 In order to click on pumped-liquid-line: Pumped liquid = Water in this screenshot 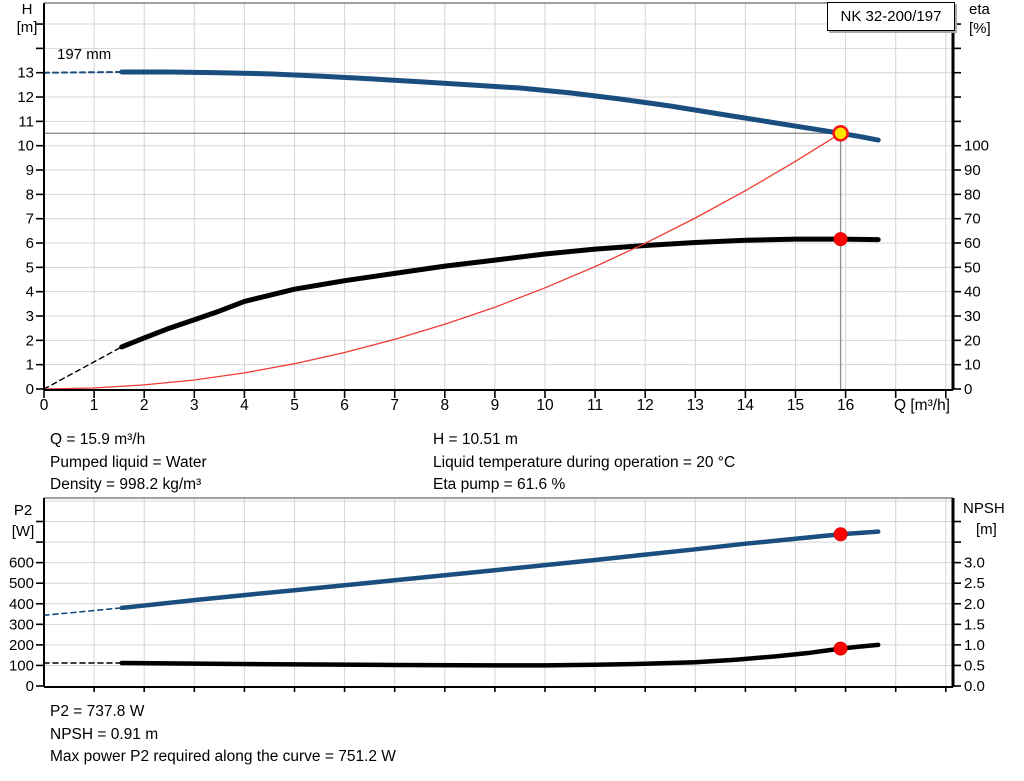, I will do `click(128, 462)`.